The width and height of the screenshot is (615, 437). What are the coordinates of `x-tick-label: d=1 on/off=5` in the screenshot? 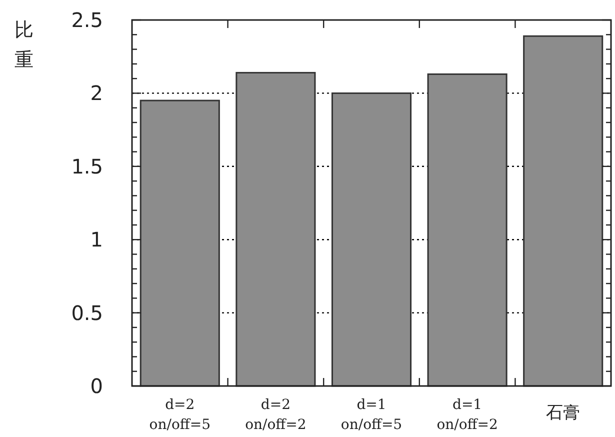 It's located at (371, 415).